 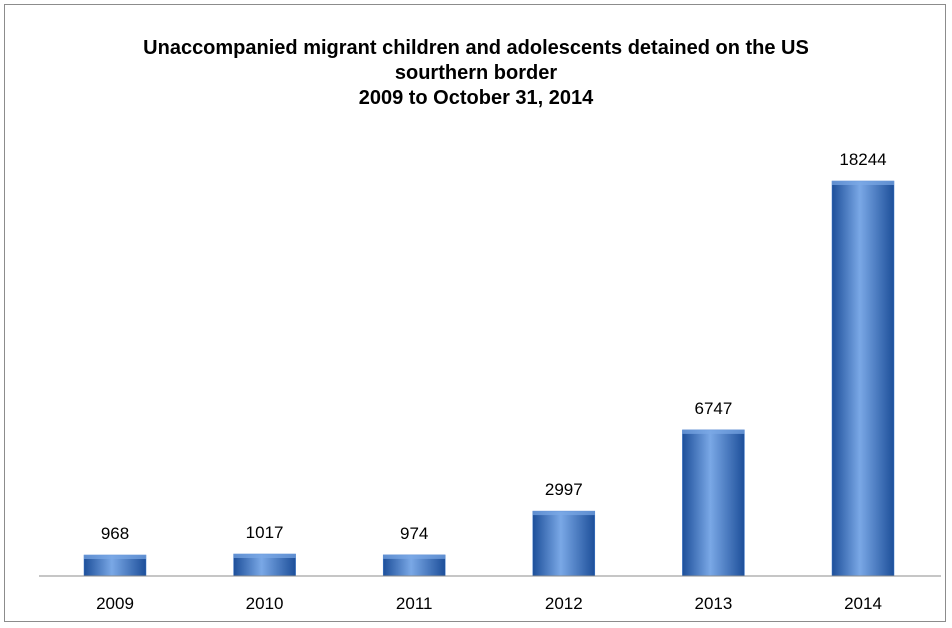 What do you see at coordinates (115, 557) in the screenshot?
I see `bar-top-highlight-2009` at bounding box center [115, 557].